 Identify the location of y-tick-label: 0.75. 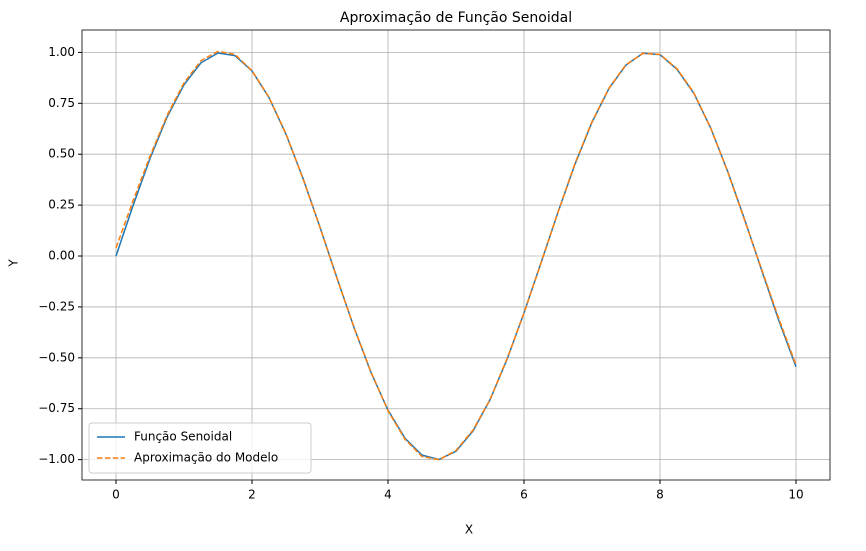
(61, 103).